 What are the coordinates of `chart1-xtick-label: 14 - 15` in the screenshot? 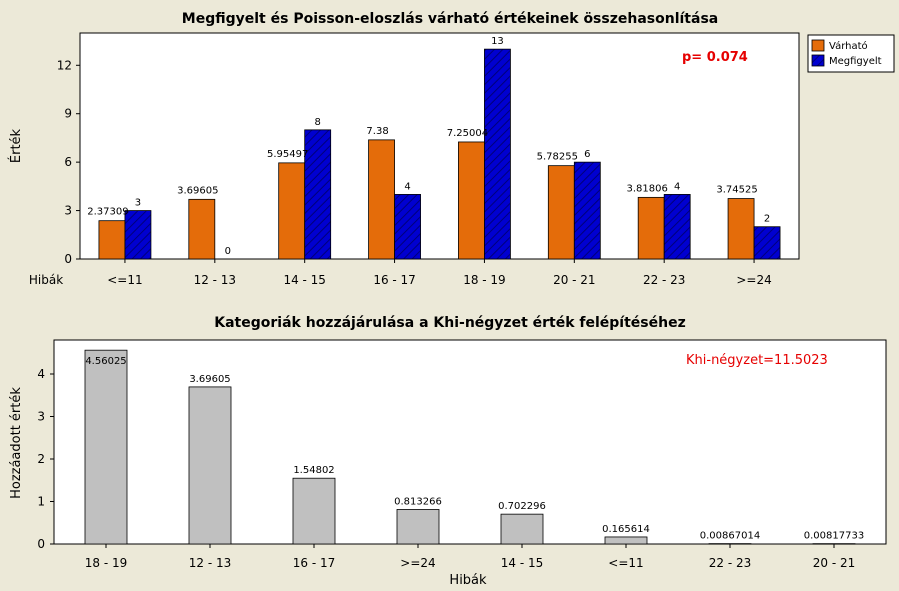 It's located at (304, 280).